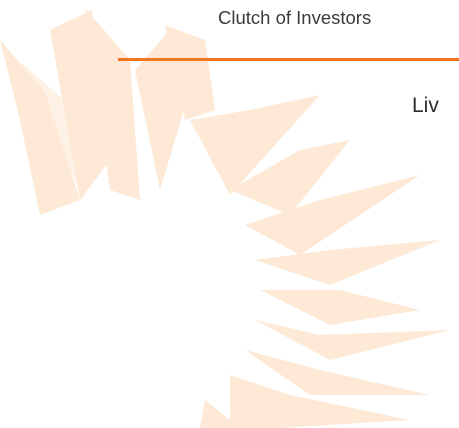  I want to click on header-divider, so click(288, 59).